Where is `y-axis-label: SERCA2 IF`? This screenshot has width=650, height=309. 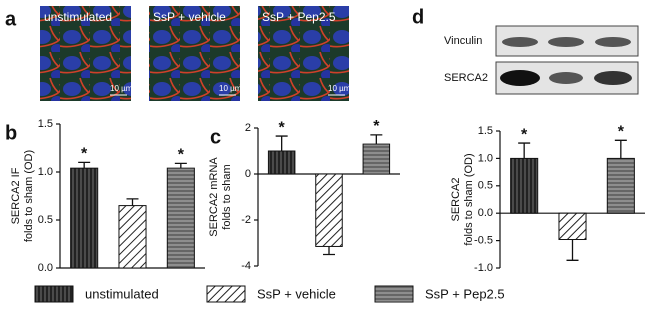 y-axis-label: SERCA2 IF is located at coordinates (16, 195).